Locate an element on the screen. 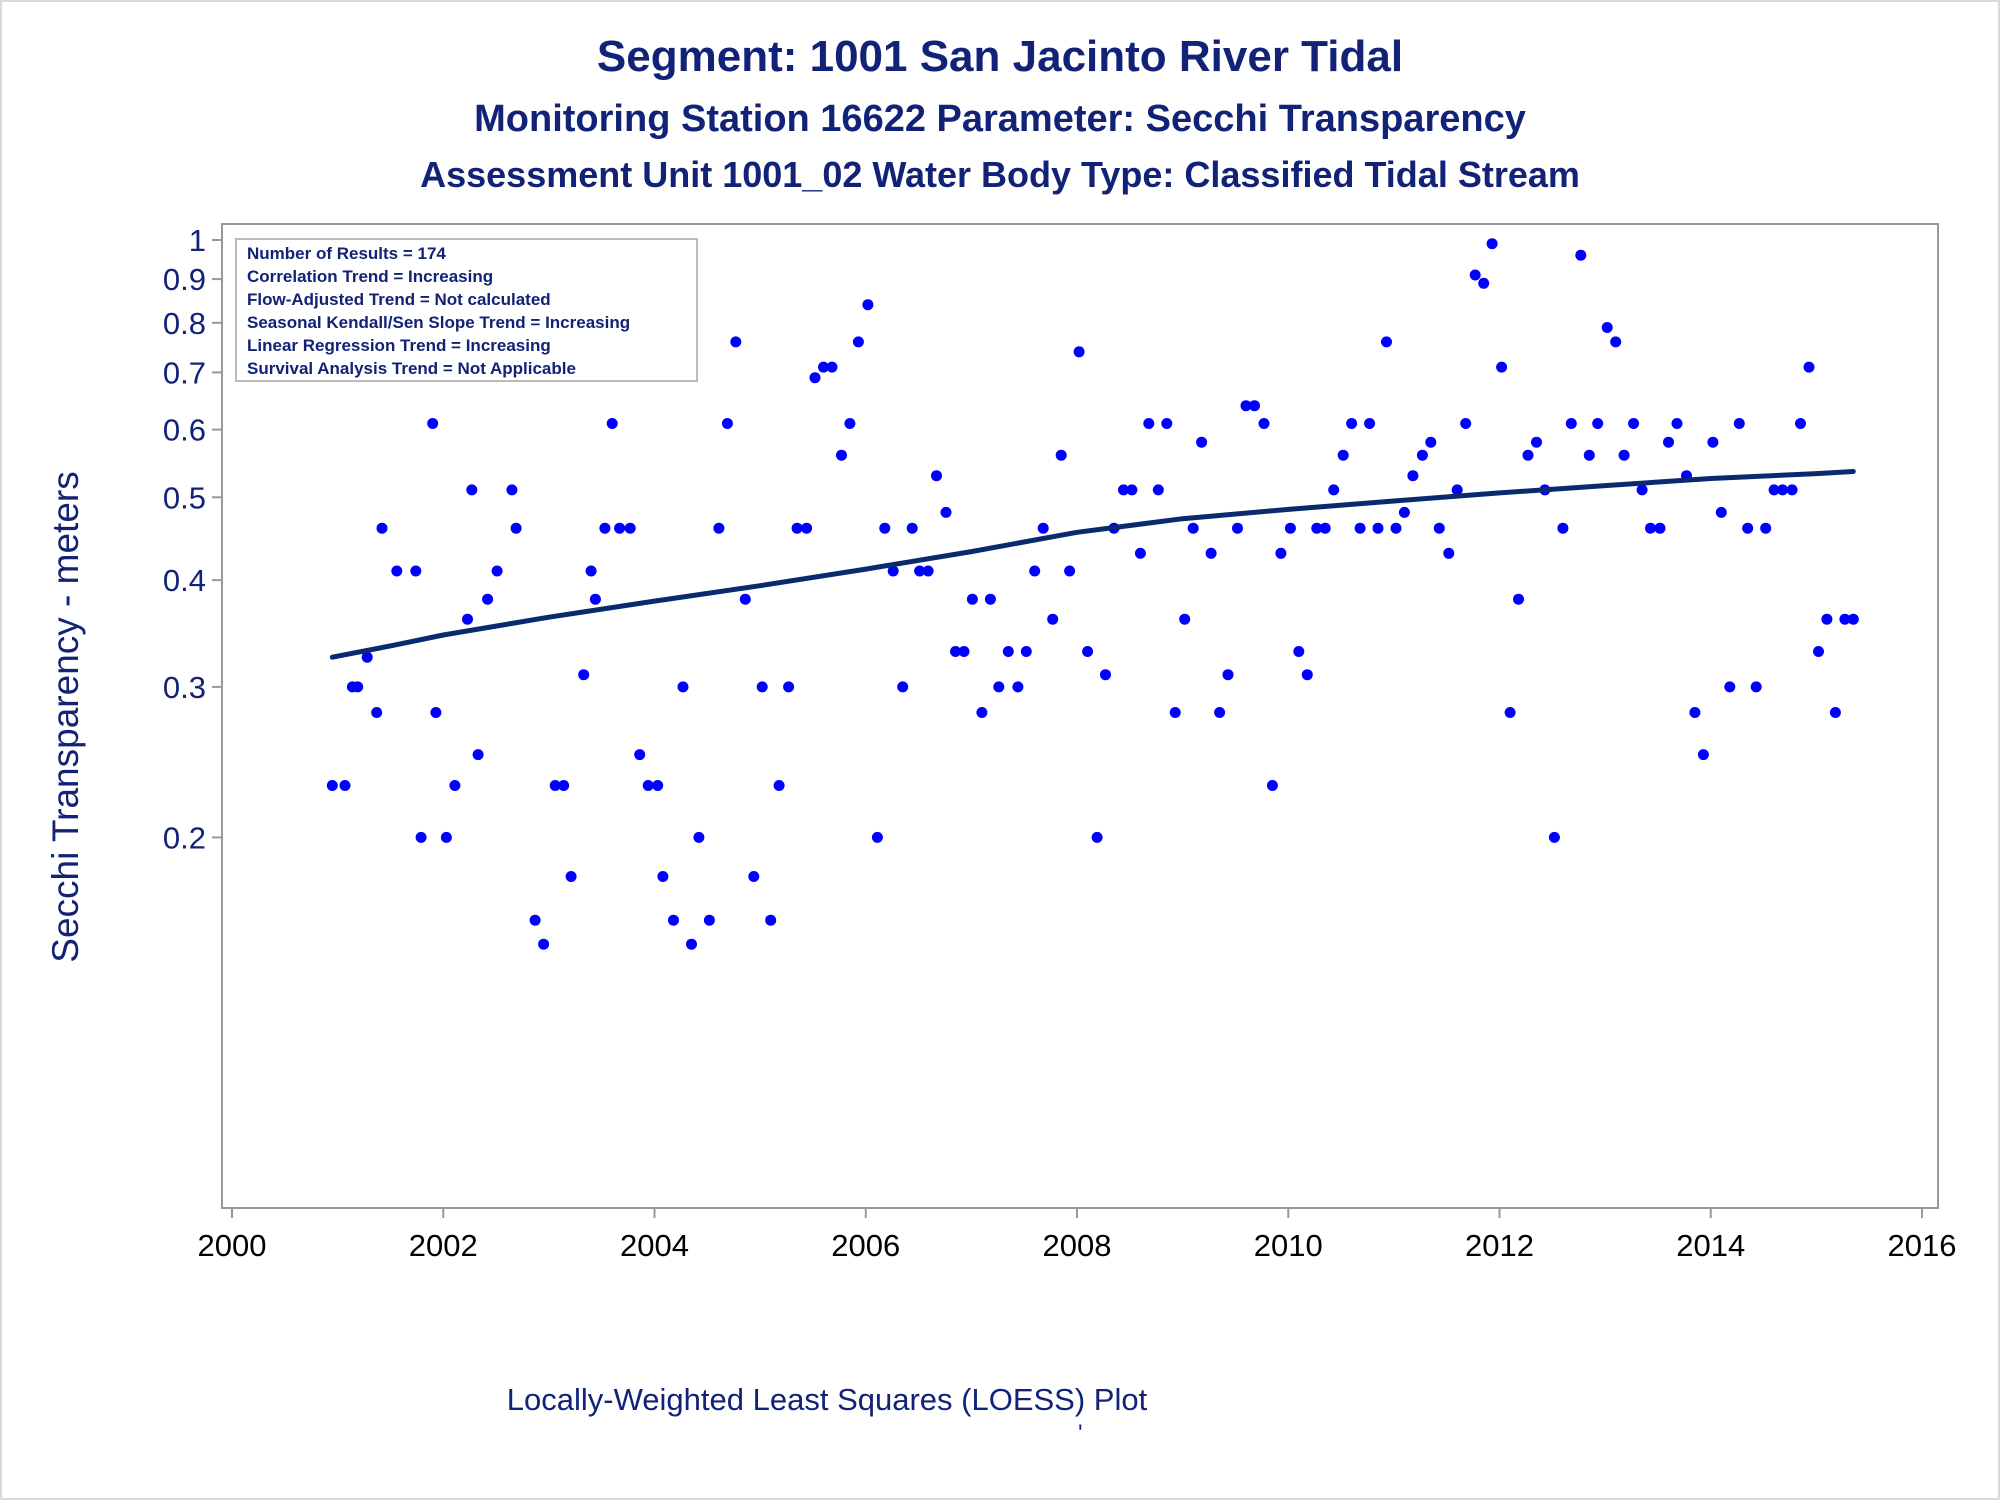 This screenshot has height=1500, width=2000. loess-line is located at coordinates (1092, 564).